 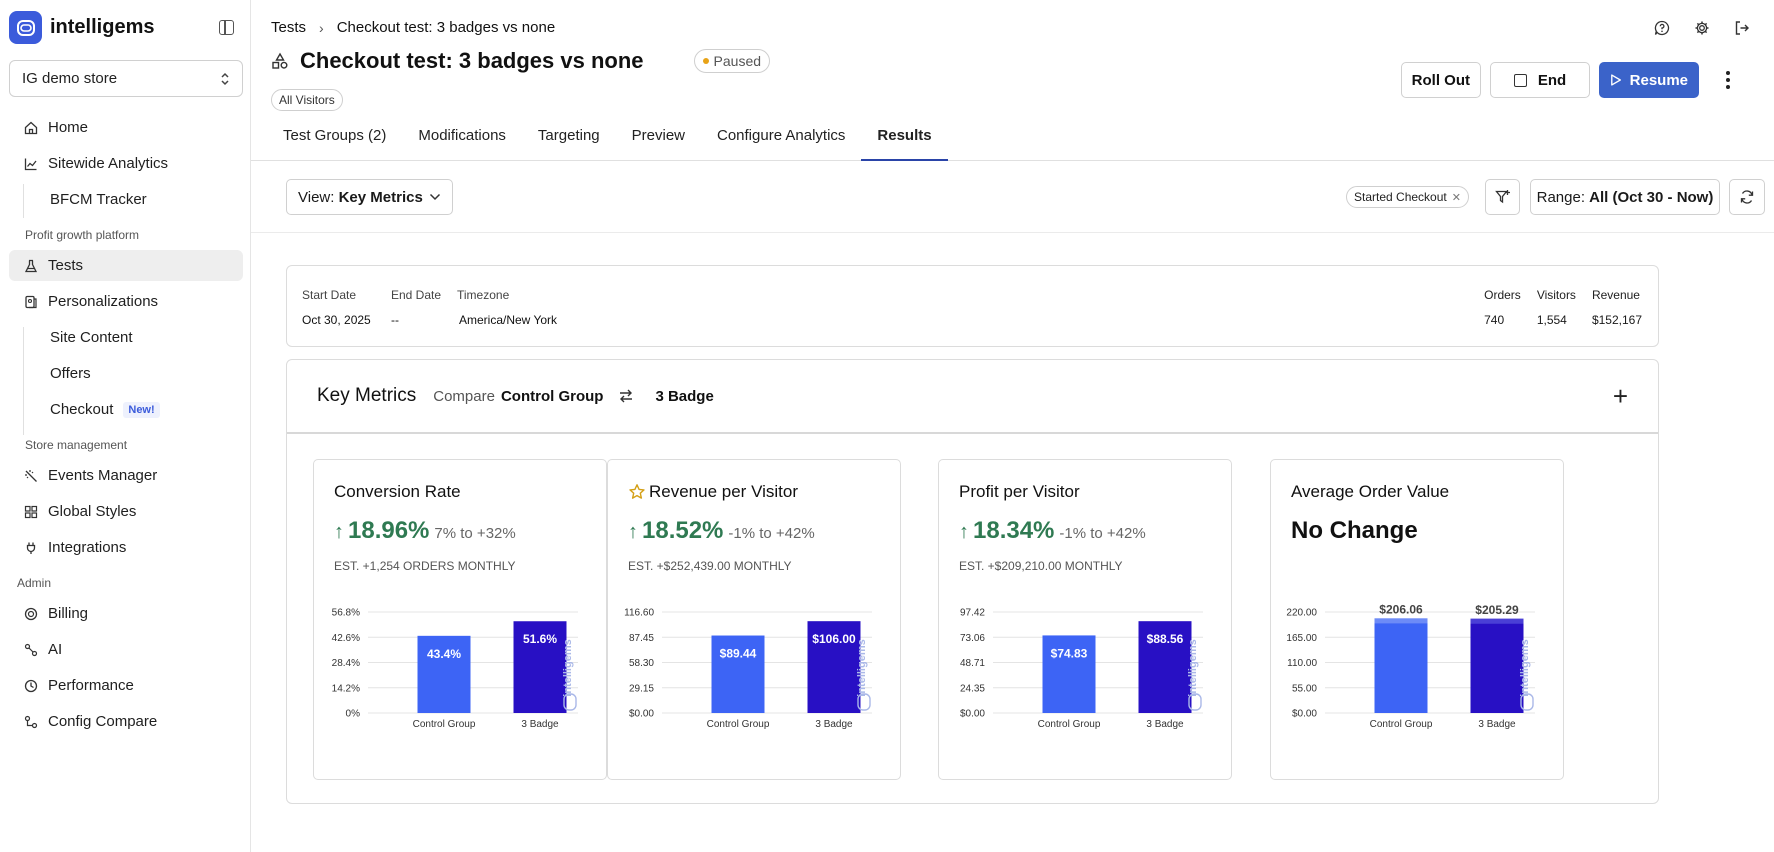 What do you see at coordinates (346, 638) in the screenshot?
I see `y-tick-label: 42.6%` at bounding box center [346, 638].